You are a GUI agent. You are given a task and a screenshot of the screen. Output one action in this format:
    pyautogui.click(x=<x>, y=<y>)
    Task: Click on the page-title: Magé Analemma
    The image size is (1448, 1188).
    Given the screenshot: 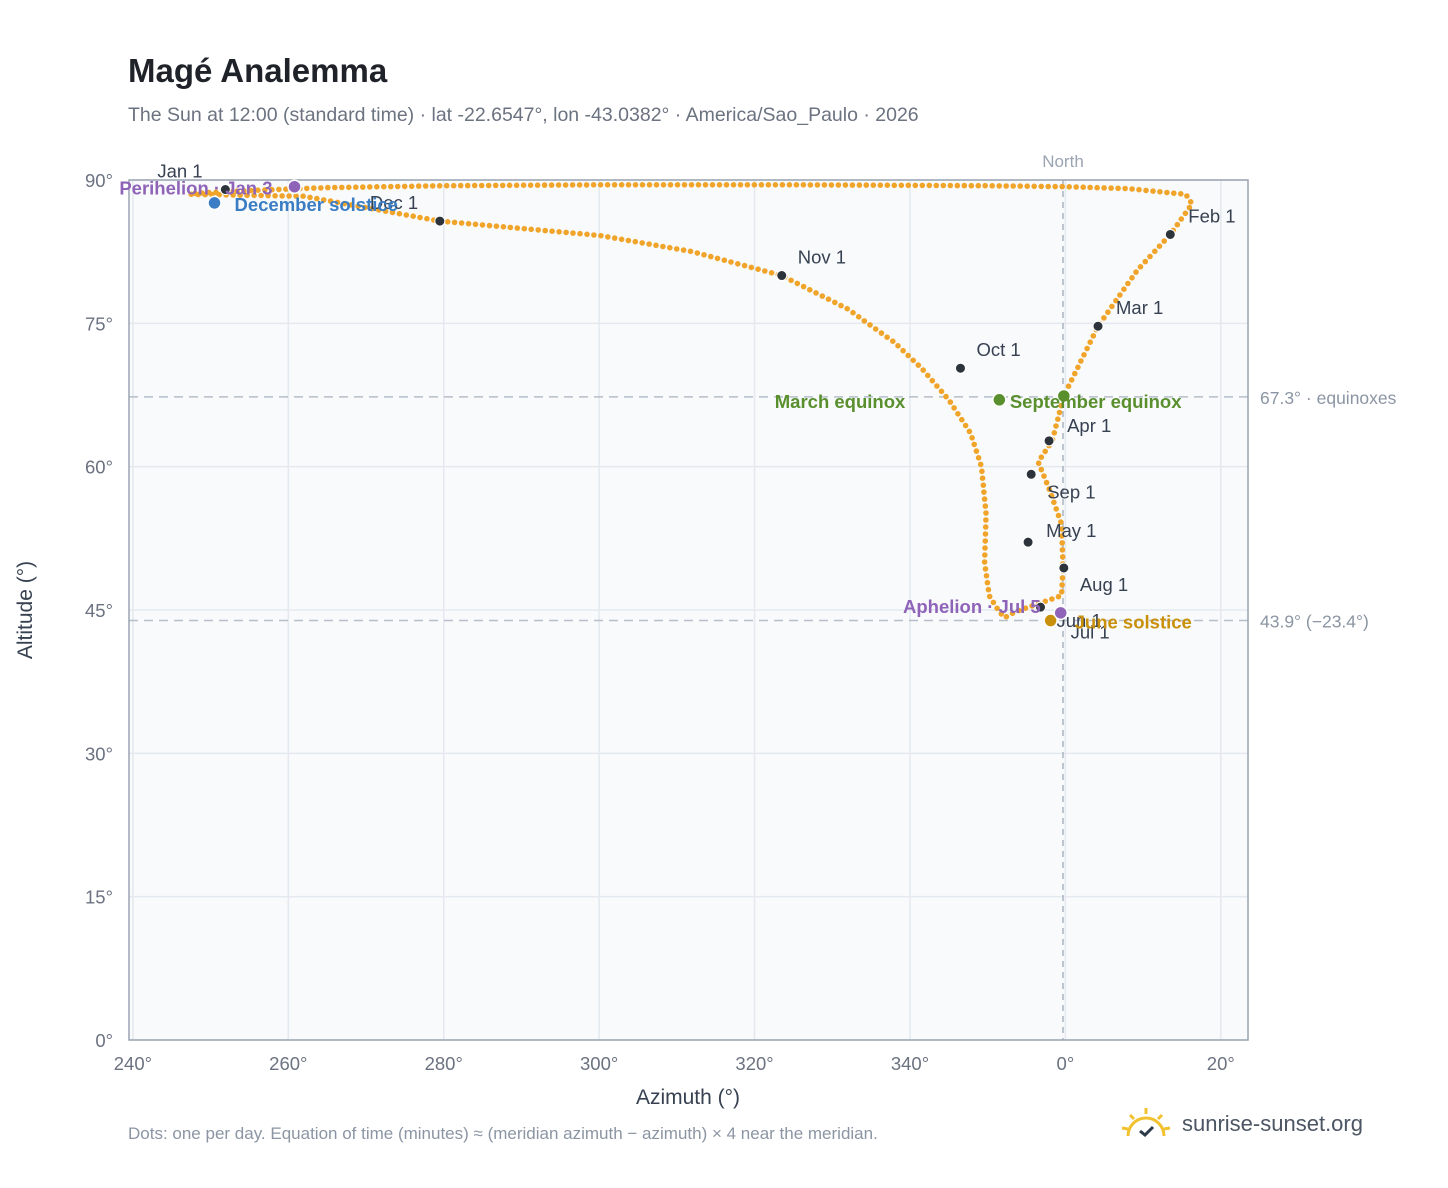 What is the action you would take?
    pyautogui.click(x=258, y=70)
    